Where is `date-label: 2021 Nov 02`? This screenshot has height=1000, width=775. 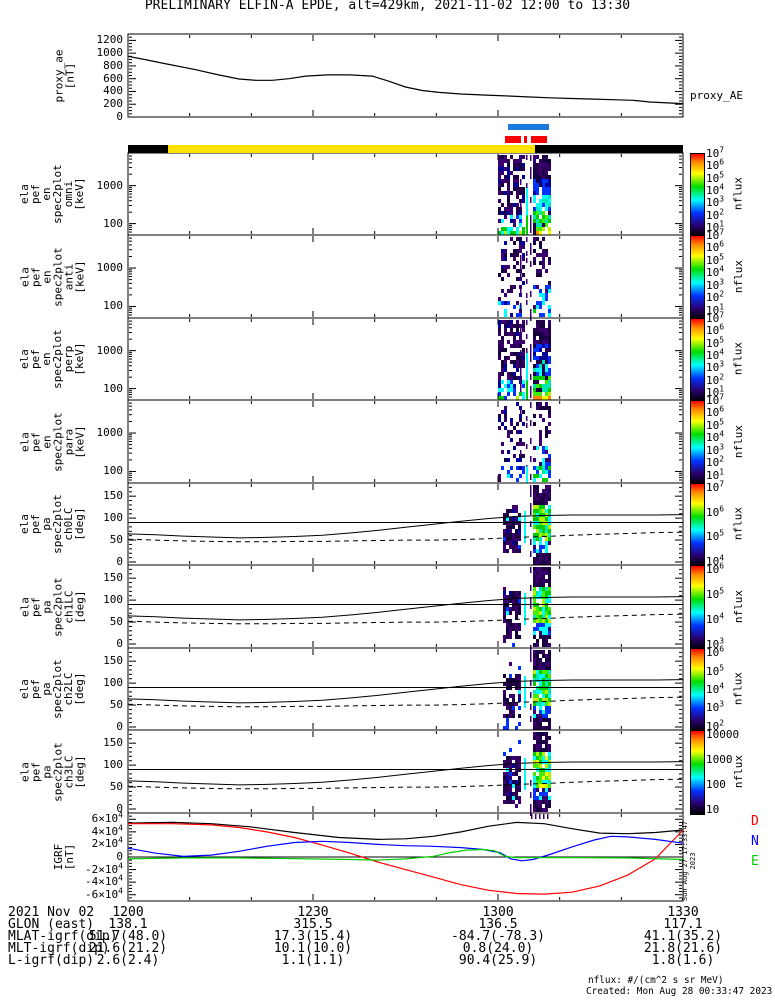 date-label: 2021 Nov 02 is located at coordinates (51, 912).